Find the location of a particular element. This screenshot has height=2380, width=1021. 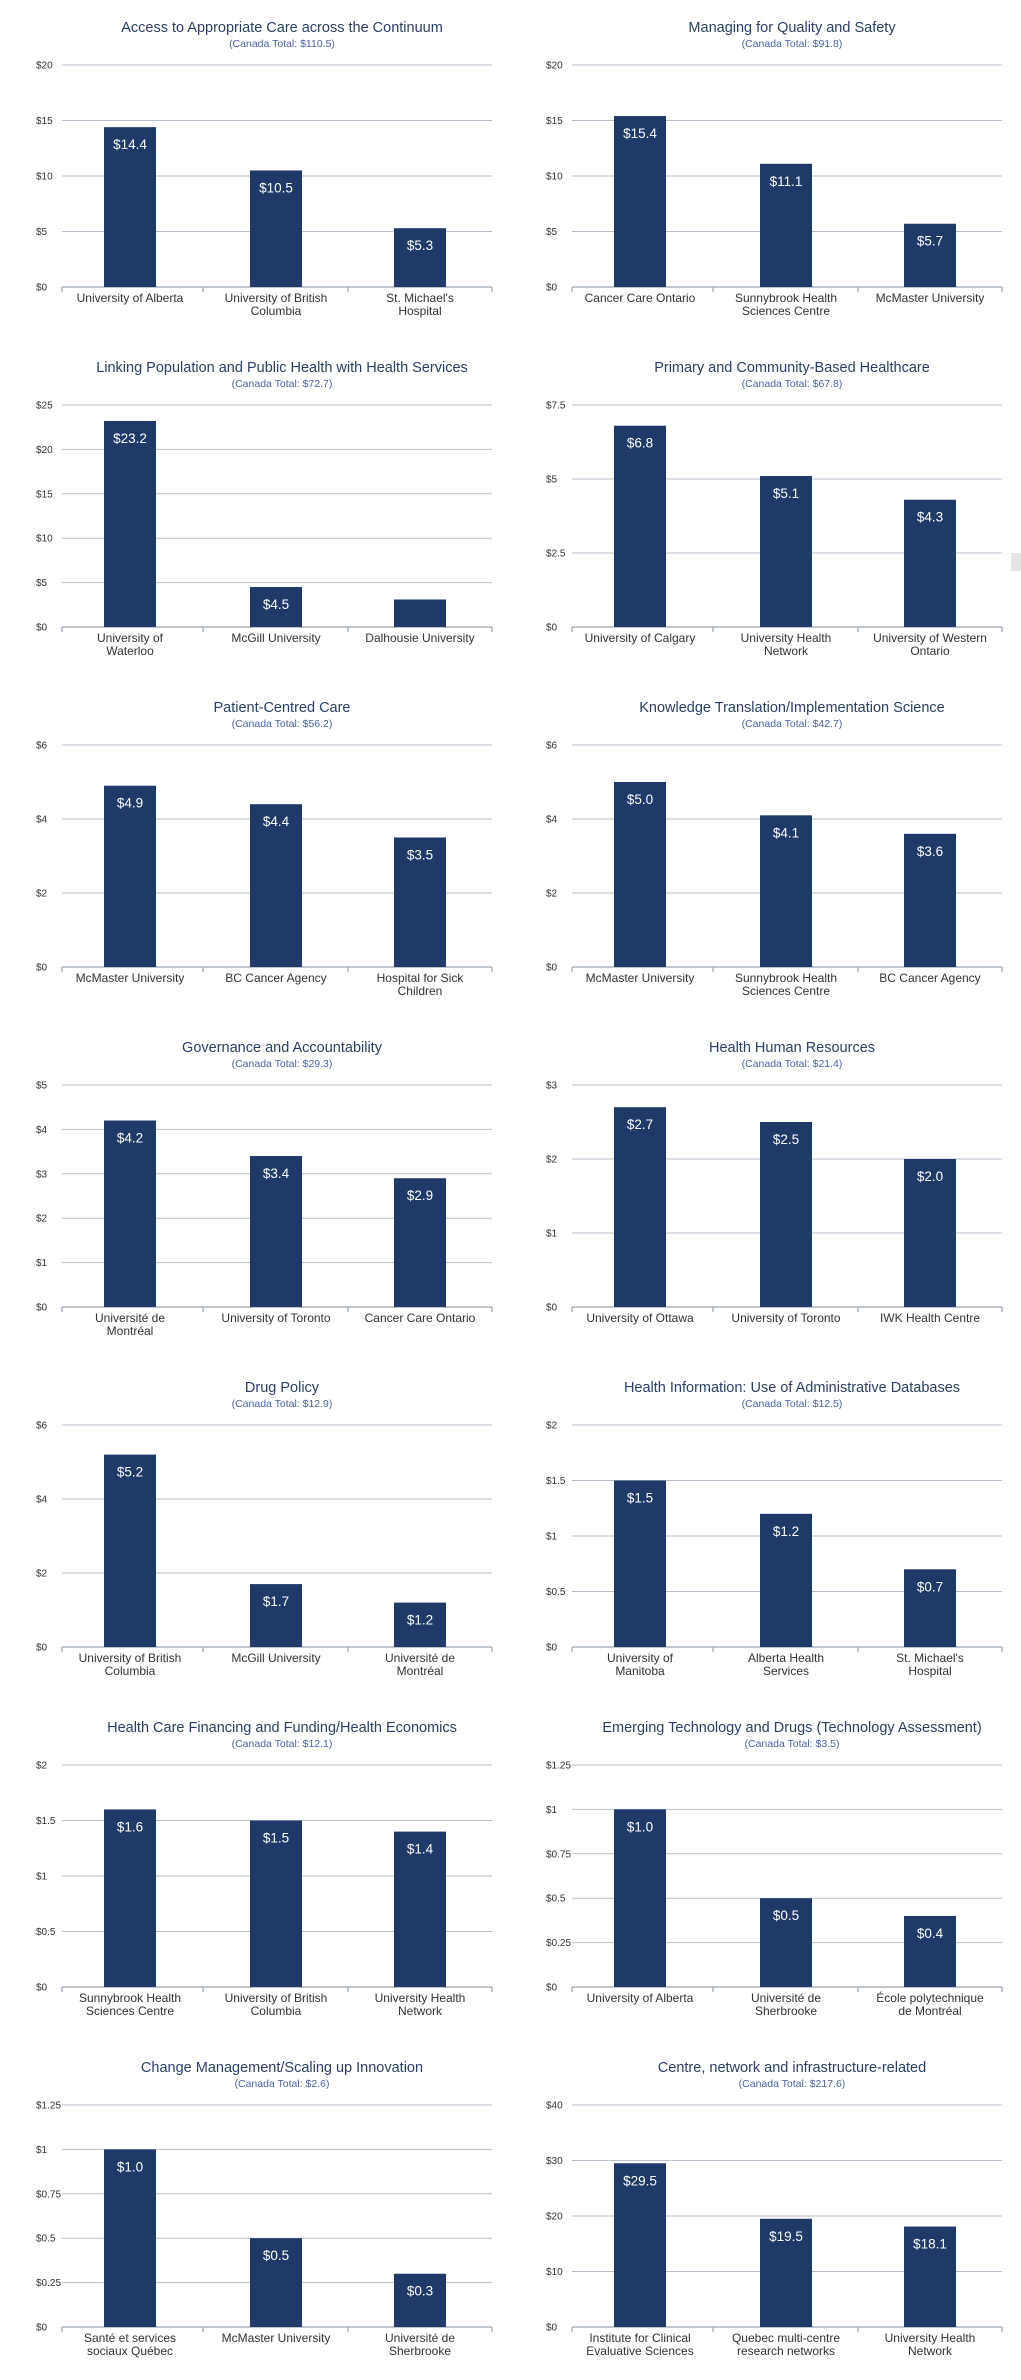

y-tick-label: $0.75 is located at coordinates (558, 1854).